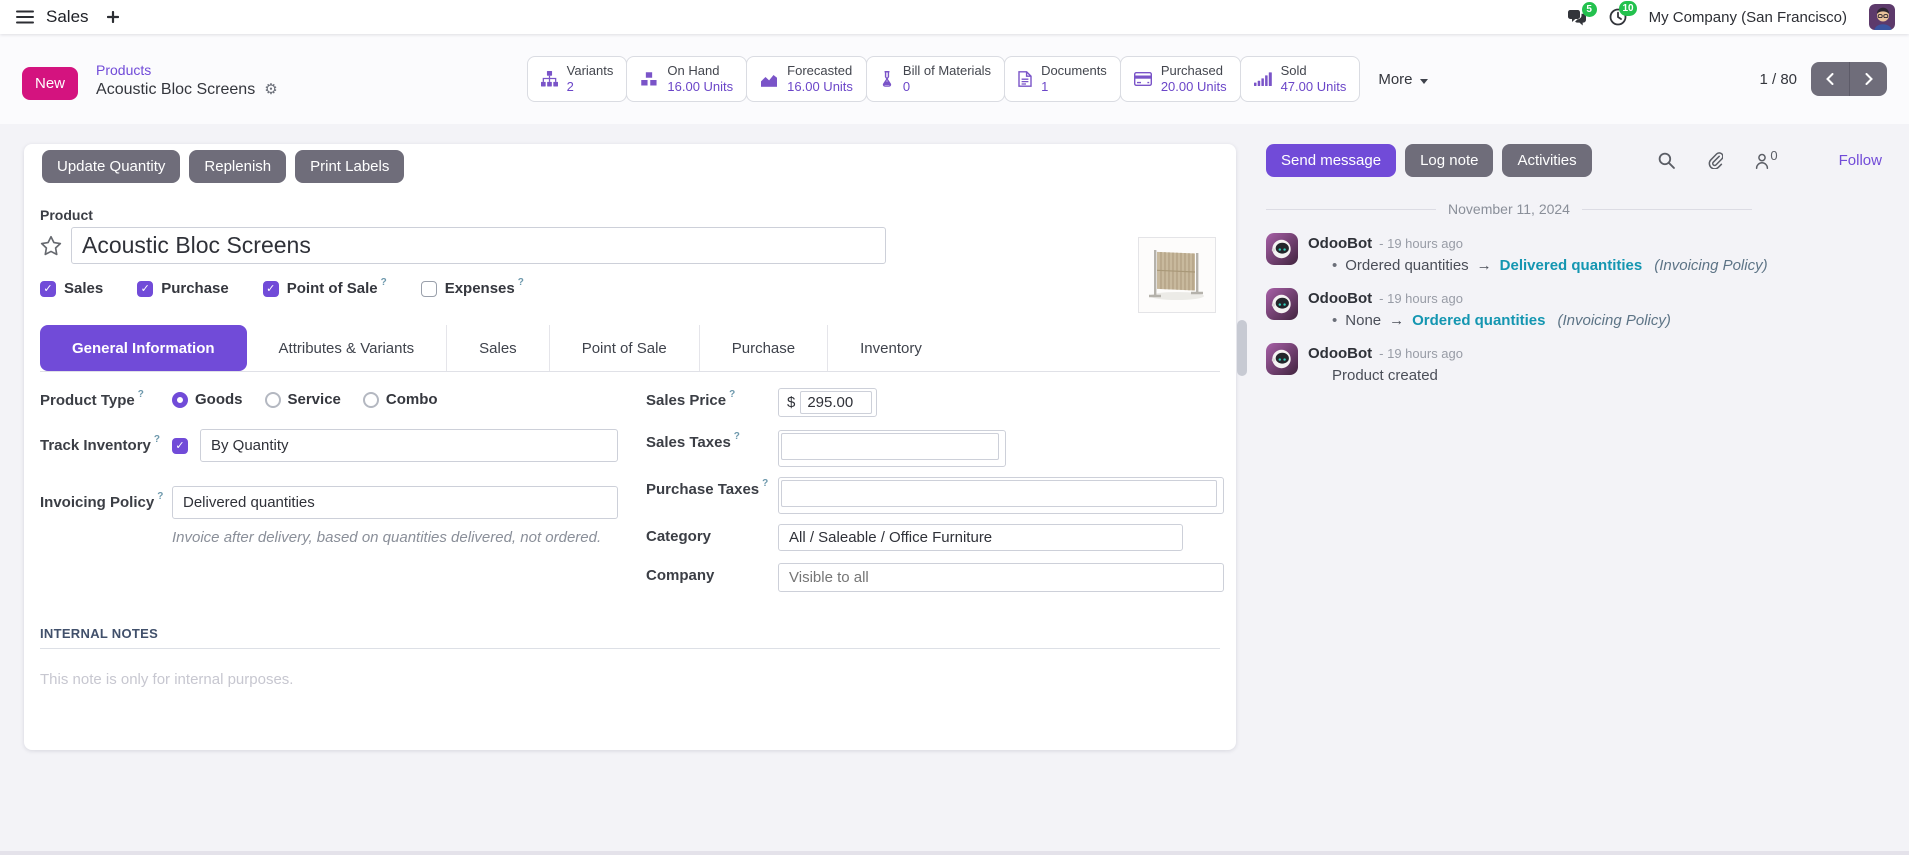 This screenshot has height=855, width=1909. I want to click on send-message-button: Send message, so click(1331, 160).